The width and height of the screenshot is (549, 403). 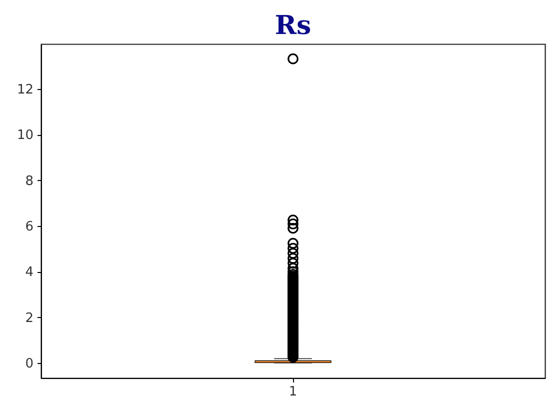 What do you see at coordinates (293, 392) in the screenshot?
I see `x-tick-label: 1` at bounding box center [293, 392].